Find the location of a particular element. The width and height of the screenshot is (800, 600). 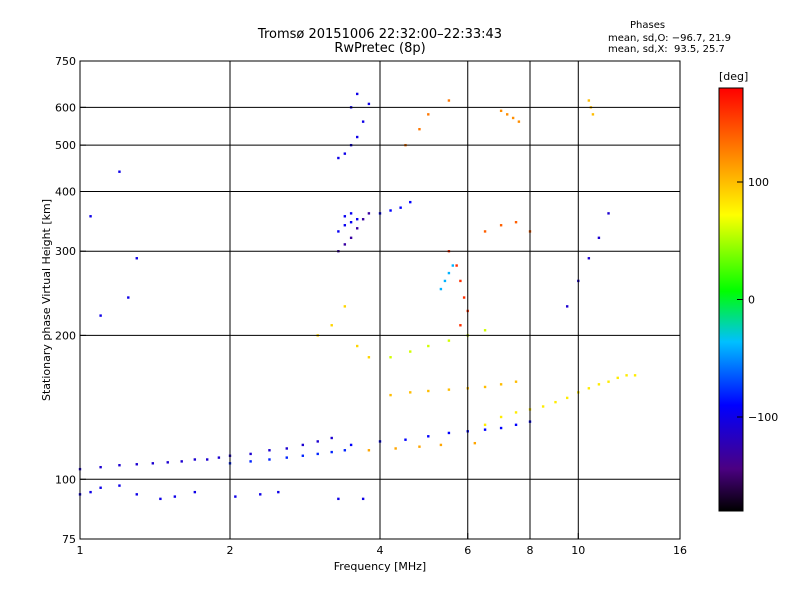

x-tick-label: 10 is located at coordinates (578, 550).